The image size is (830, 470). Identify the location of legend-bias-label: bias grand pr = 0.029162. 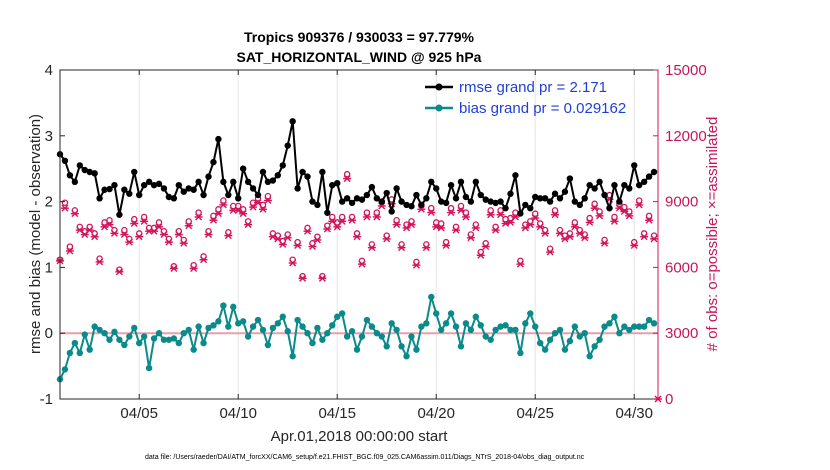
(542, 108).